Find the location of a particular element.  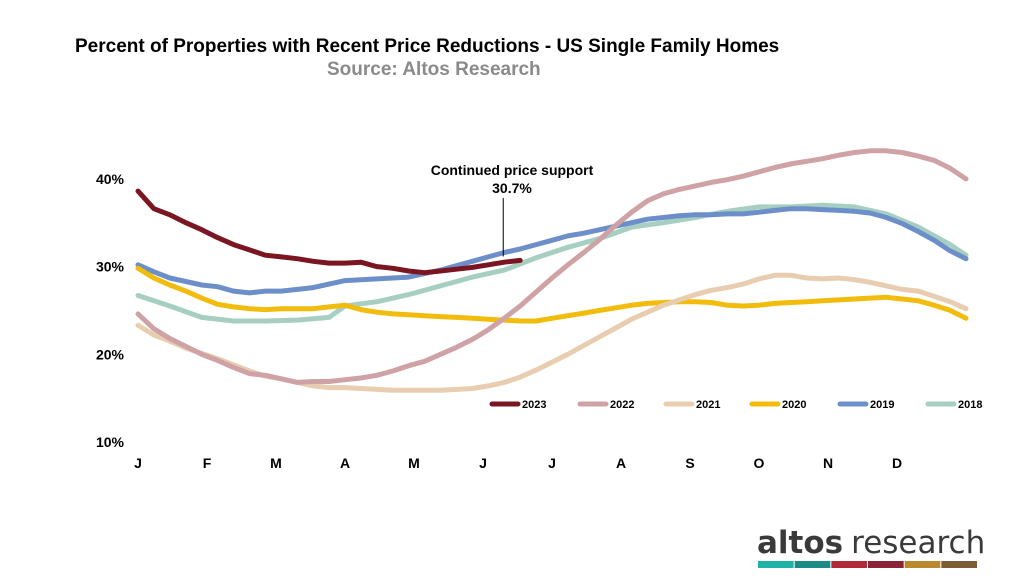

y-axis-labels: 10% 20% 30% 40% is located at coordinates (110, 310).